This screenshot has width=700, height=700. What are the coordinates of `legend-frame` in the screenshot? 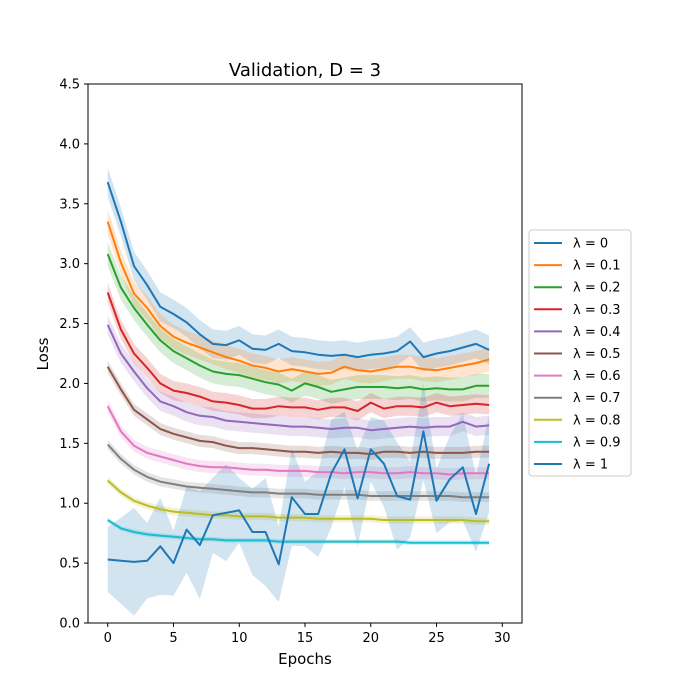 It's located at (580, 353).